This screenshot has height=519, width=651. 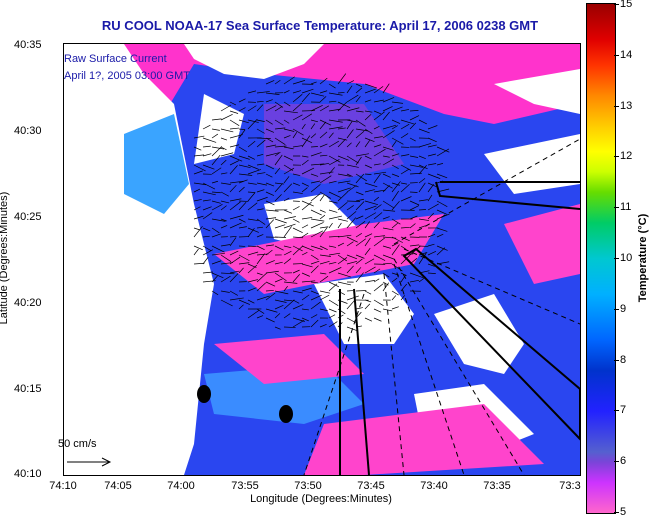 I want to click on x-axis-label: Longitude (Degrees:Minutes), so click(x=321, y=499).